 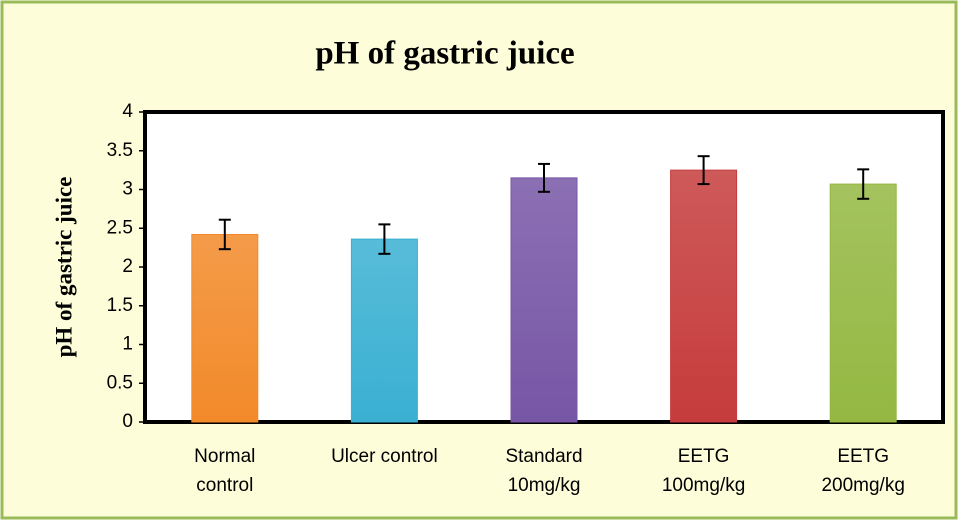 What do you see at coordinates (127, 189) in the screenshot?
I see `y-tick-label: 3` at bounding box center [127, 189].